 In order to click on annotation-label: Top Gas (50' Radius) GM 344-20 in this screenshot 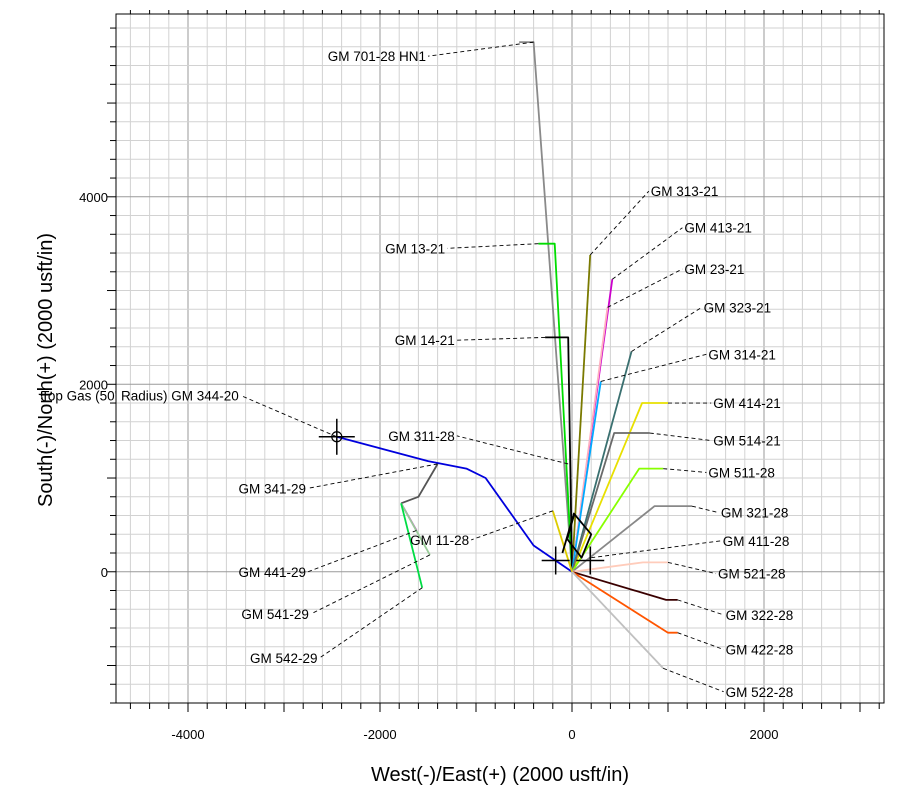, I will do `click(140, 396)`.